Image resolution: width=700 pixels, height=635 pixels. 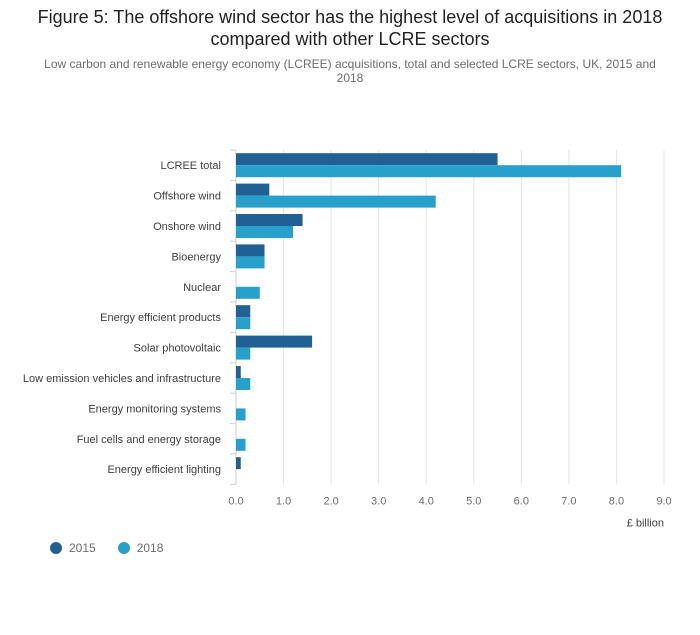 What do you see at coordinates (56, 548) in the screenshot?
I see `legend-swatch-2015` at bounding box center [56, 548].